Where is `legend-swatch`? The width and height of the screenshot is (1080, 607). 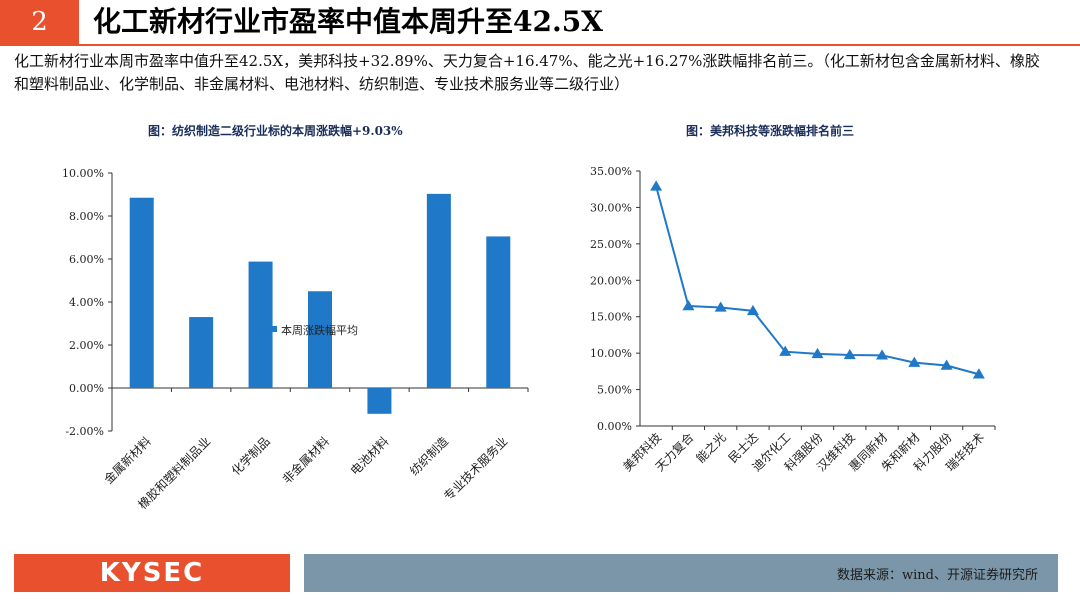 legend-swatch is located at coordinates (274, 329).